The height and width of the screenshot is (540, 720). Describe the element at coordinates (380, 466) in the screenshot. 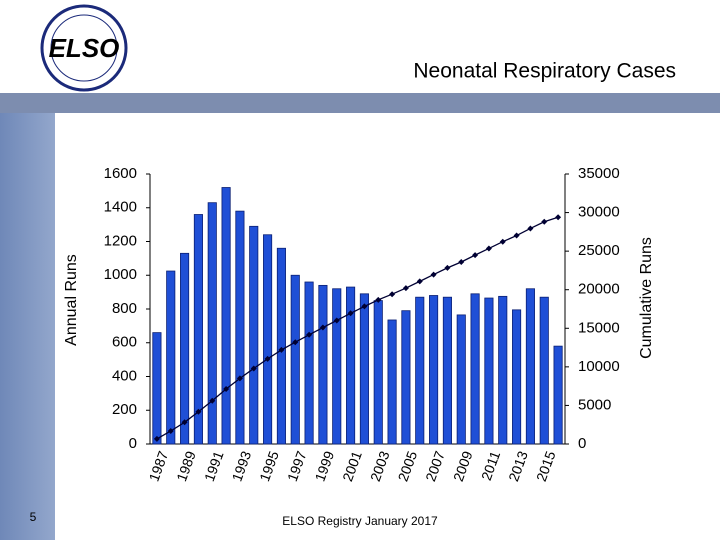

I see `x-tick-label: 2003` at that location.